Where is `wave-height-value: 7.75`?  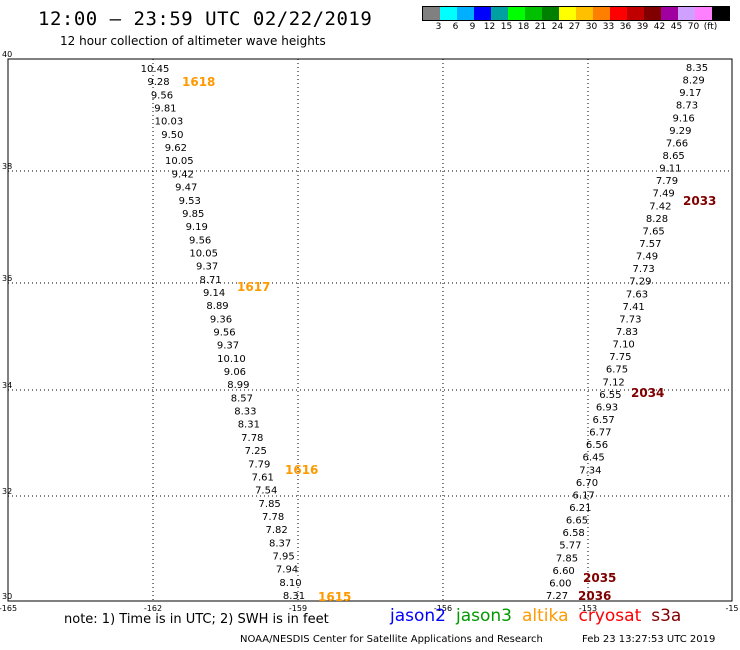
wave-height-value: 7.75 is located at coordinates (620, 357).